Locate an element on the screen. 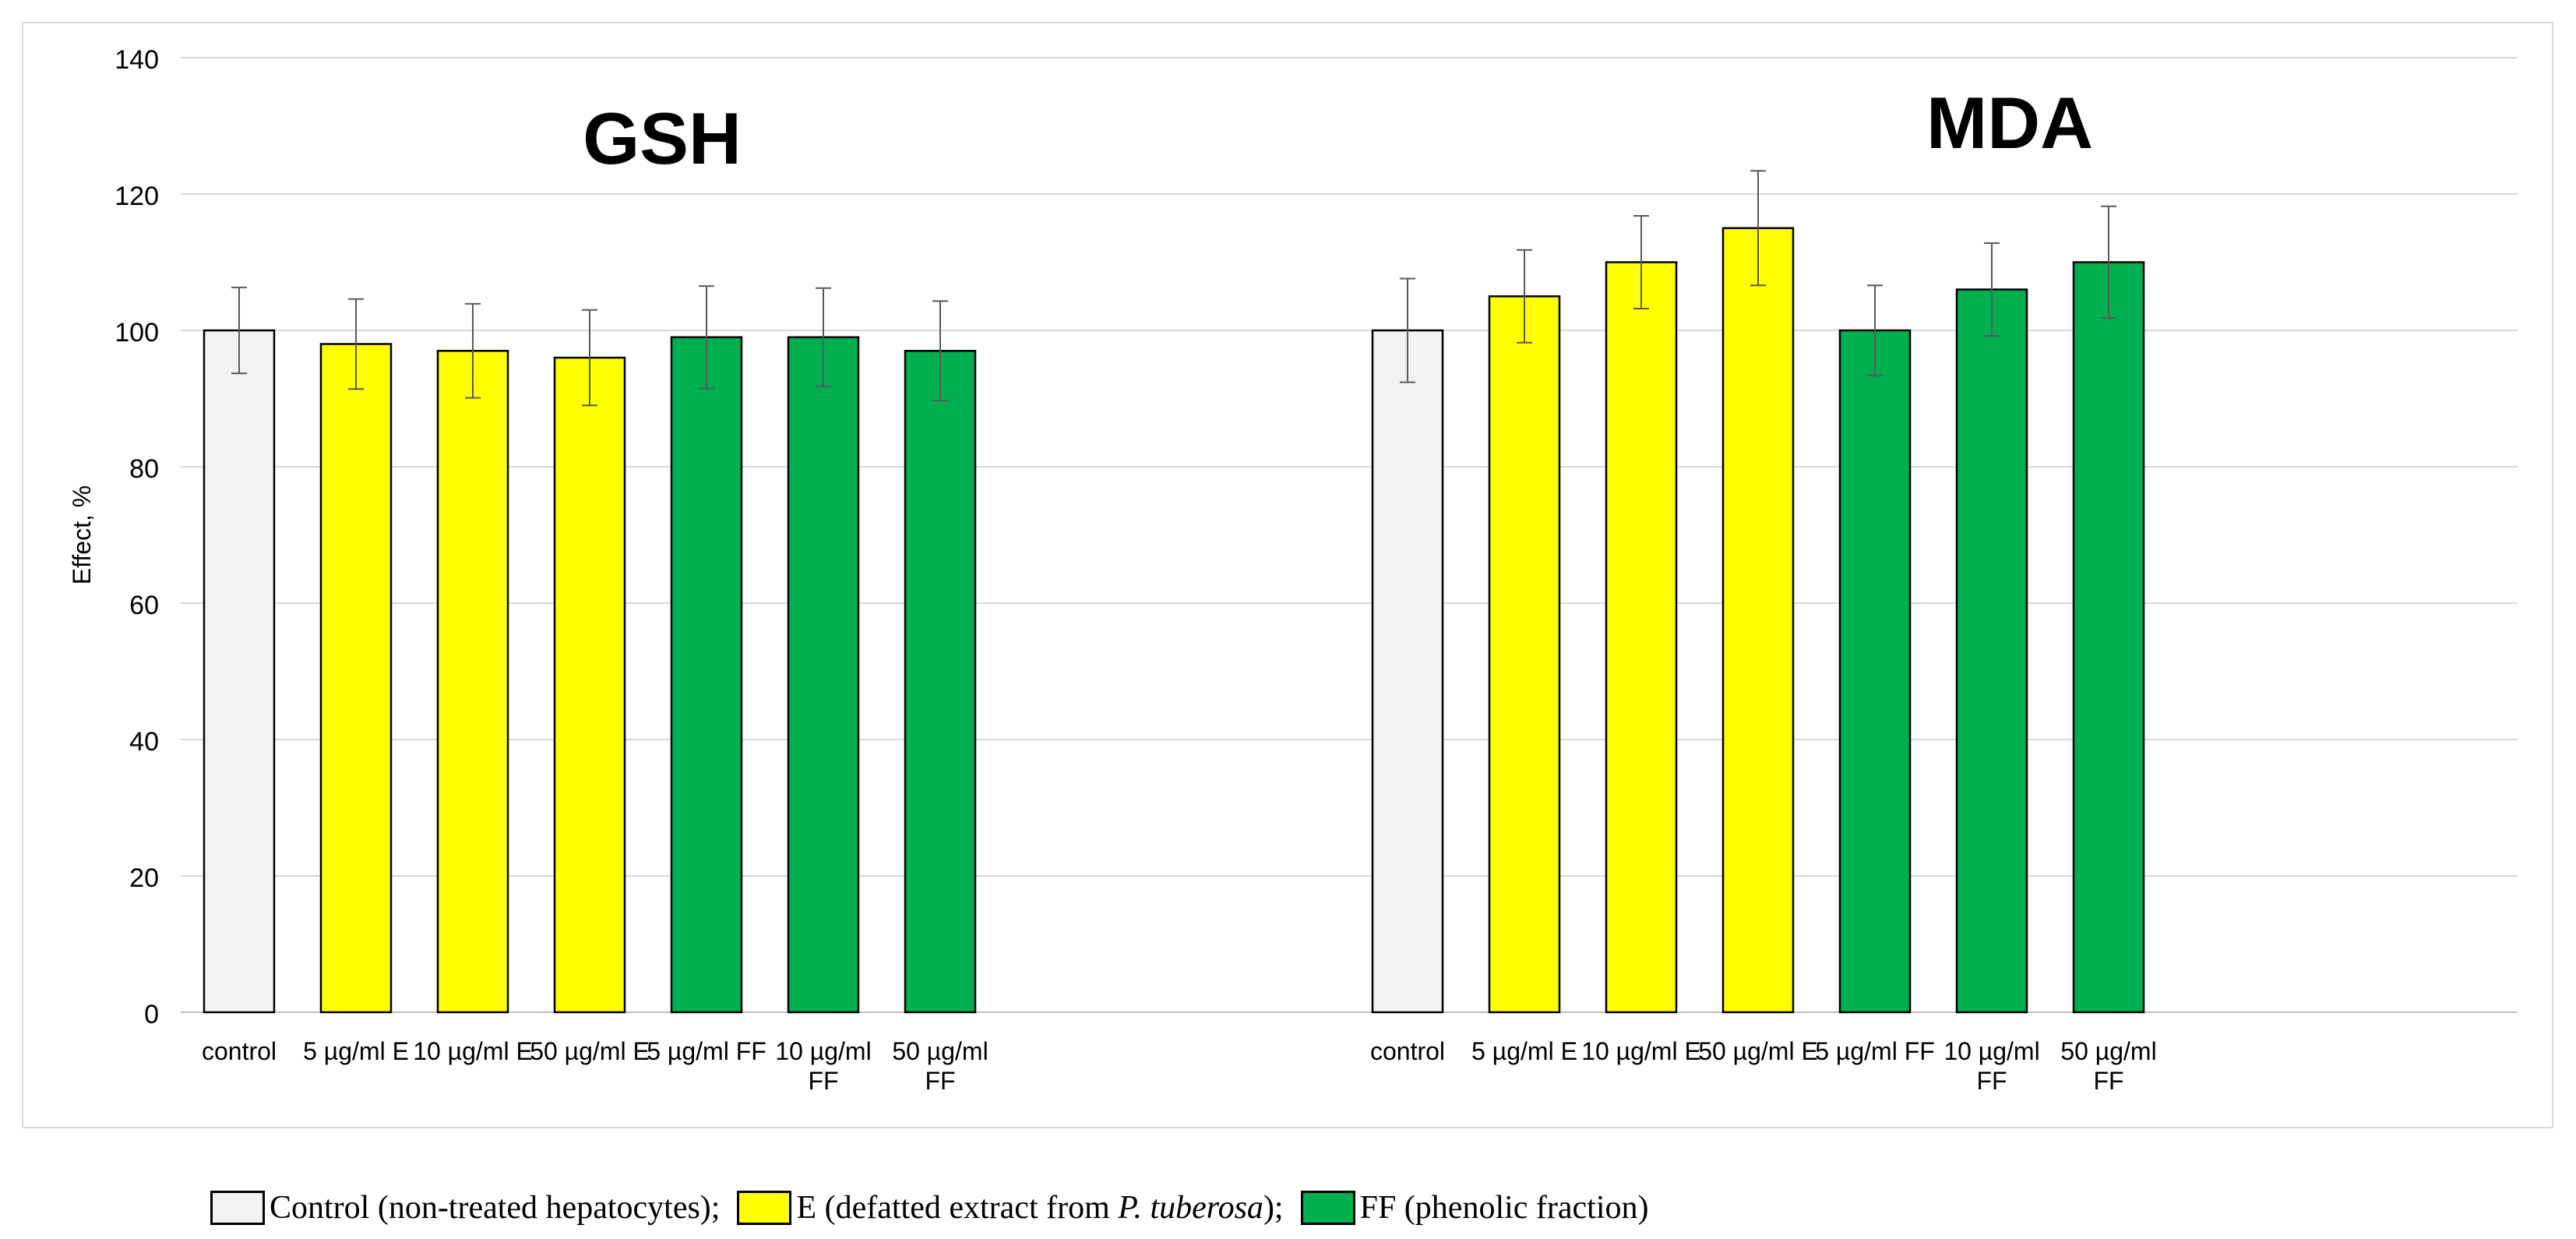  legend-label-ff: FF (phenolic fraction) is located at coordinates (1504, 1208).